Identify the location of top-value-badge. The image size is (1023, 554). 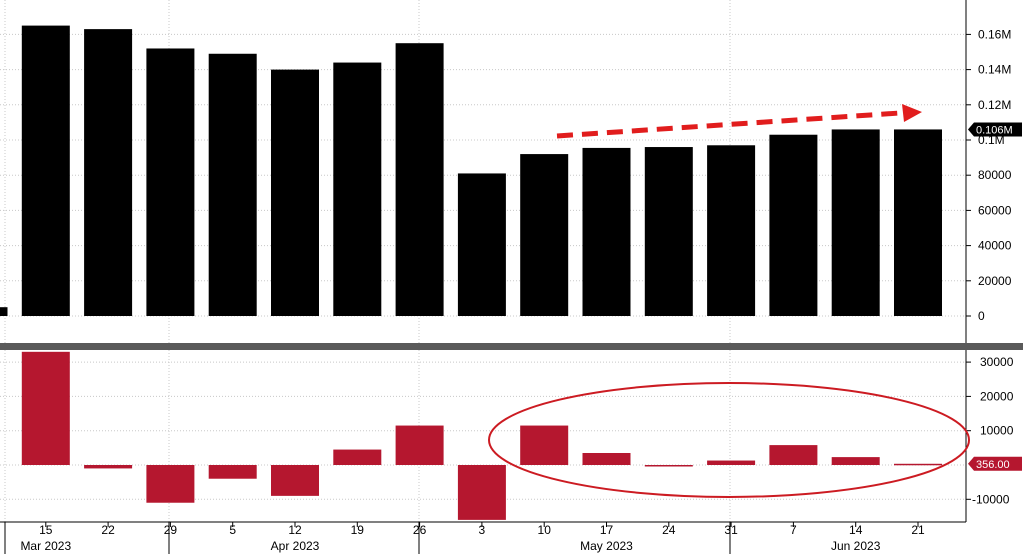
(995, 129).